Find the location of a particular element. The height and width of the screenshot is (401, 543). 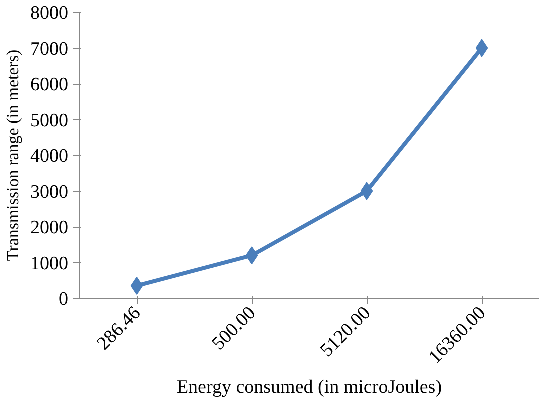

y-tick-label: 7000 is located at coordinates (49, 49).